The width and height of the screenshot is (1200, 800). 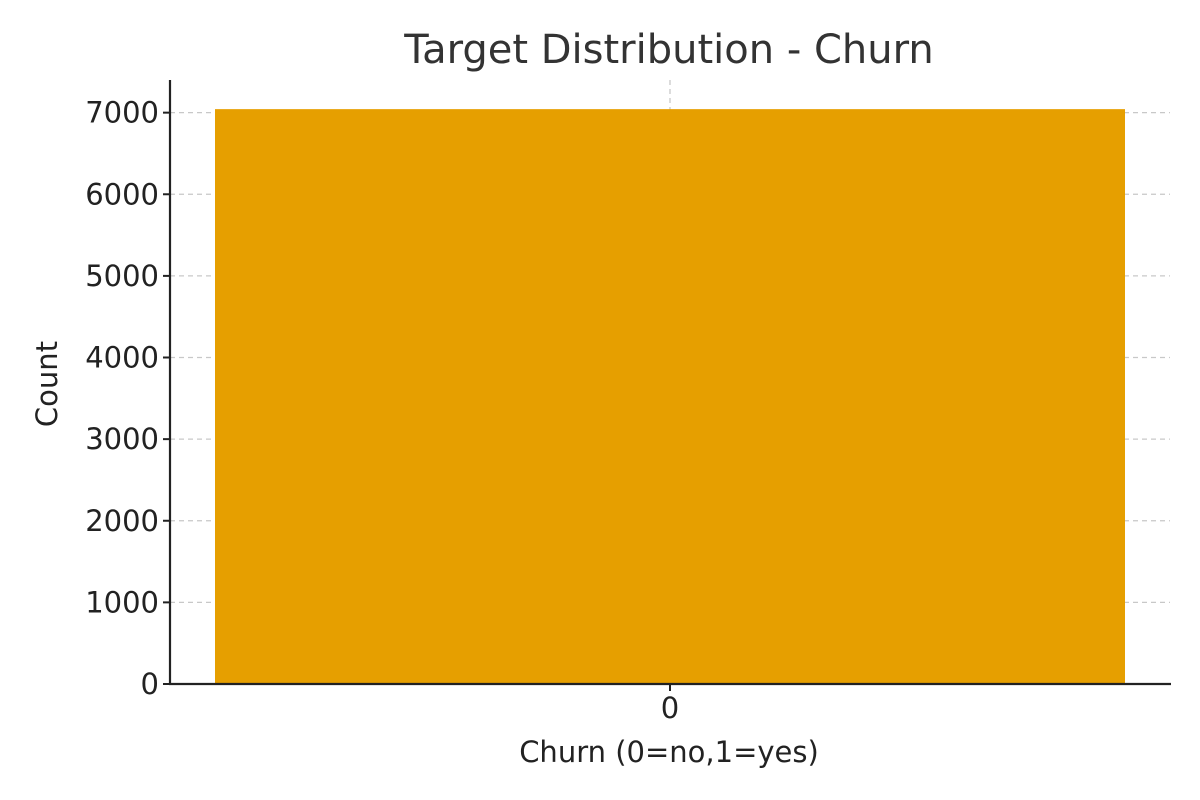 I want to click on y-tick-label: 4000, so click(x=122, y=358).